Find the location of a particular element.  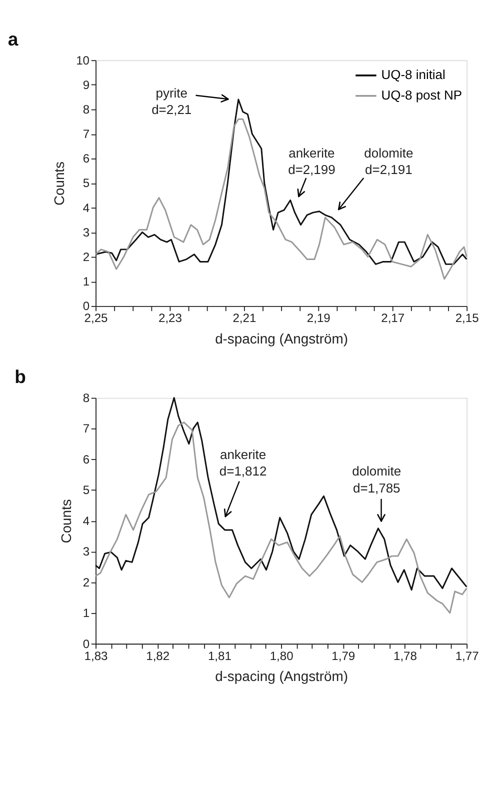

annotation: pyrite d=2,21 is located at coordinates (172, 101).